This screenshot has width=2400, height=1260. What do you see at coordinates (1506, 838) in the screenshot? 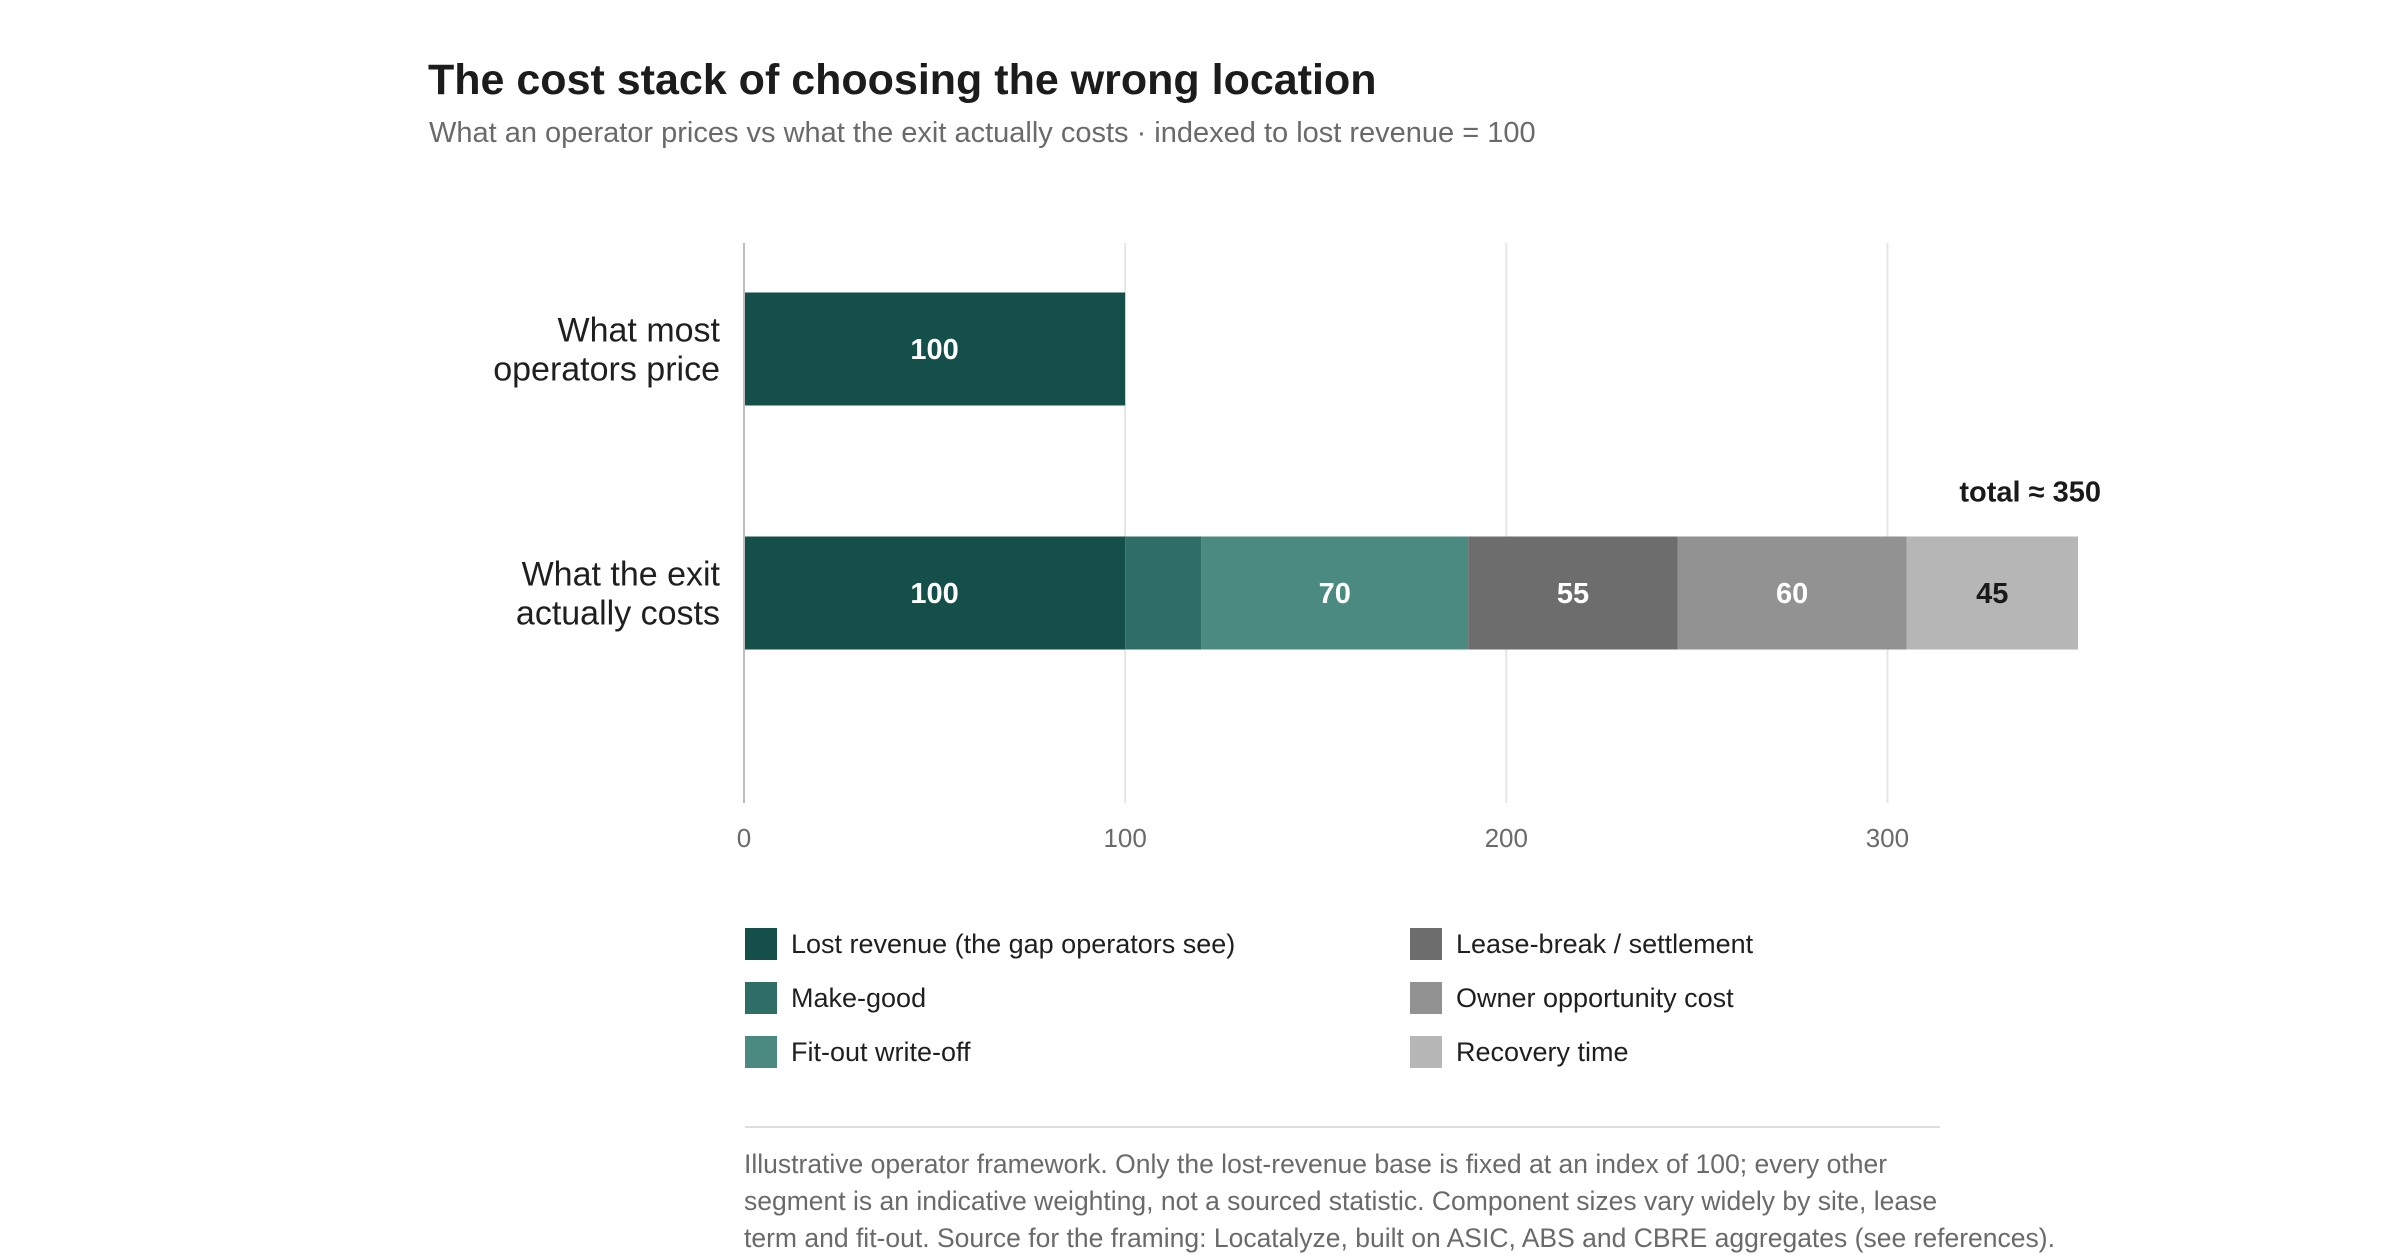
I see `x-tick-label: 200` at bounding box center [1506, 838].